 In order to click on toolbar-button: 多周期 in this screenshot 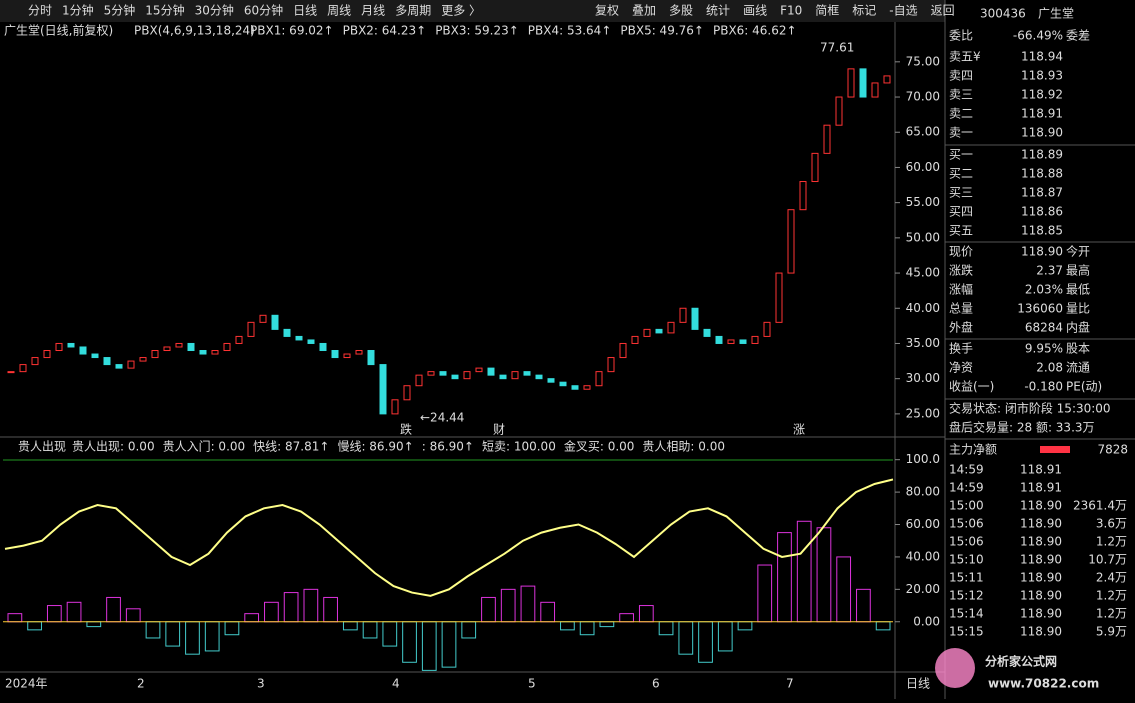, I will do `click(413, 11)`.